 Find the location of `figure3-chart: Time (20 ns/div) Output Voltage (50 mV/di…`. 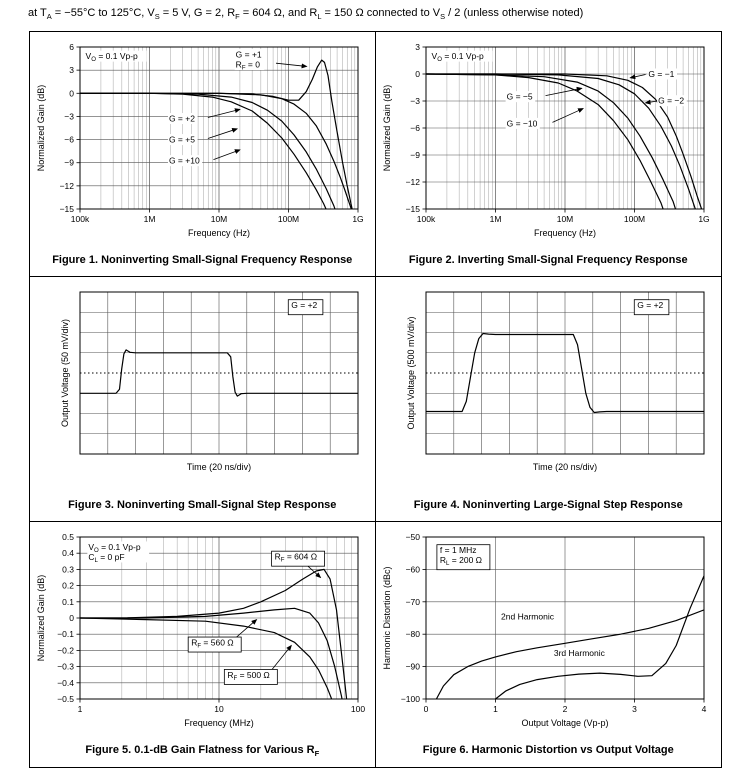

figure3-chart: Time (20 ns/div) Output Voltage (50 mV/di… is located at coordinates (209, 381).